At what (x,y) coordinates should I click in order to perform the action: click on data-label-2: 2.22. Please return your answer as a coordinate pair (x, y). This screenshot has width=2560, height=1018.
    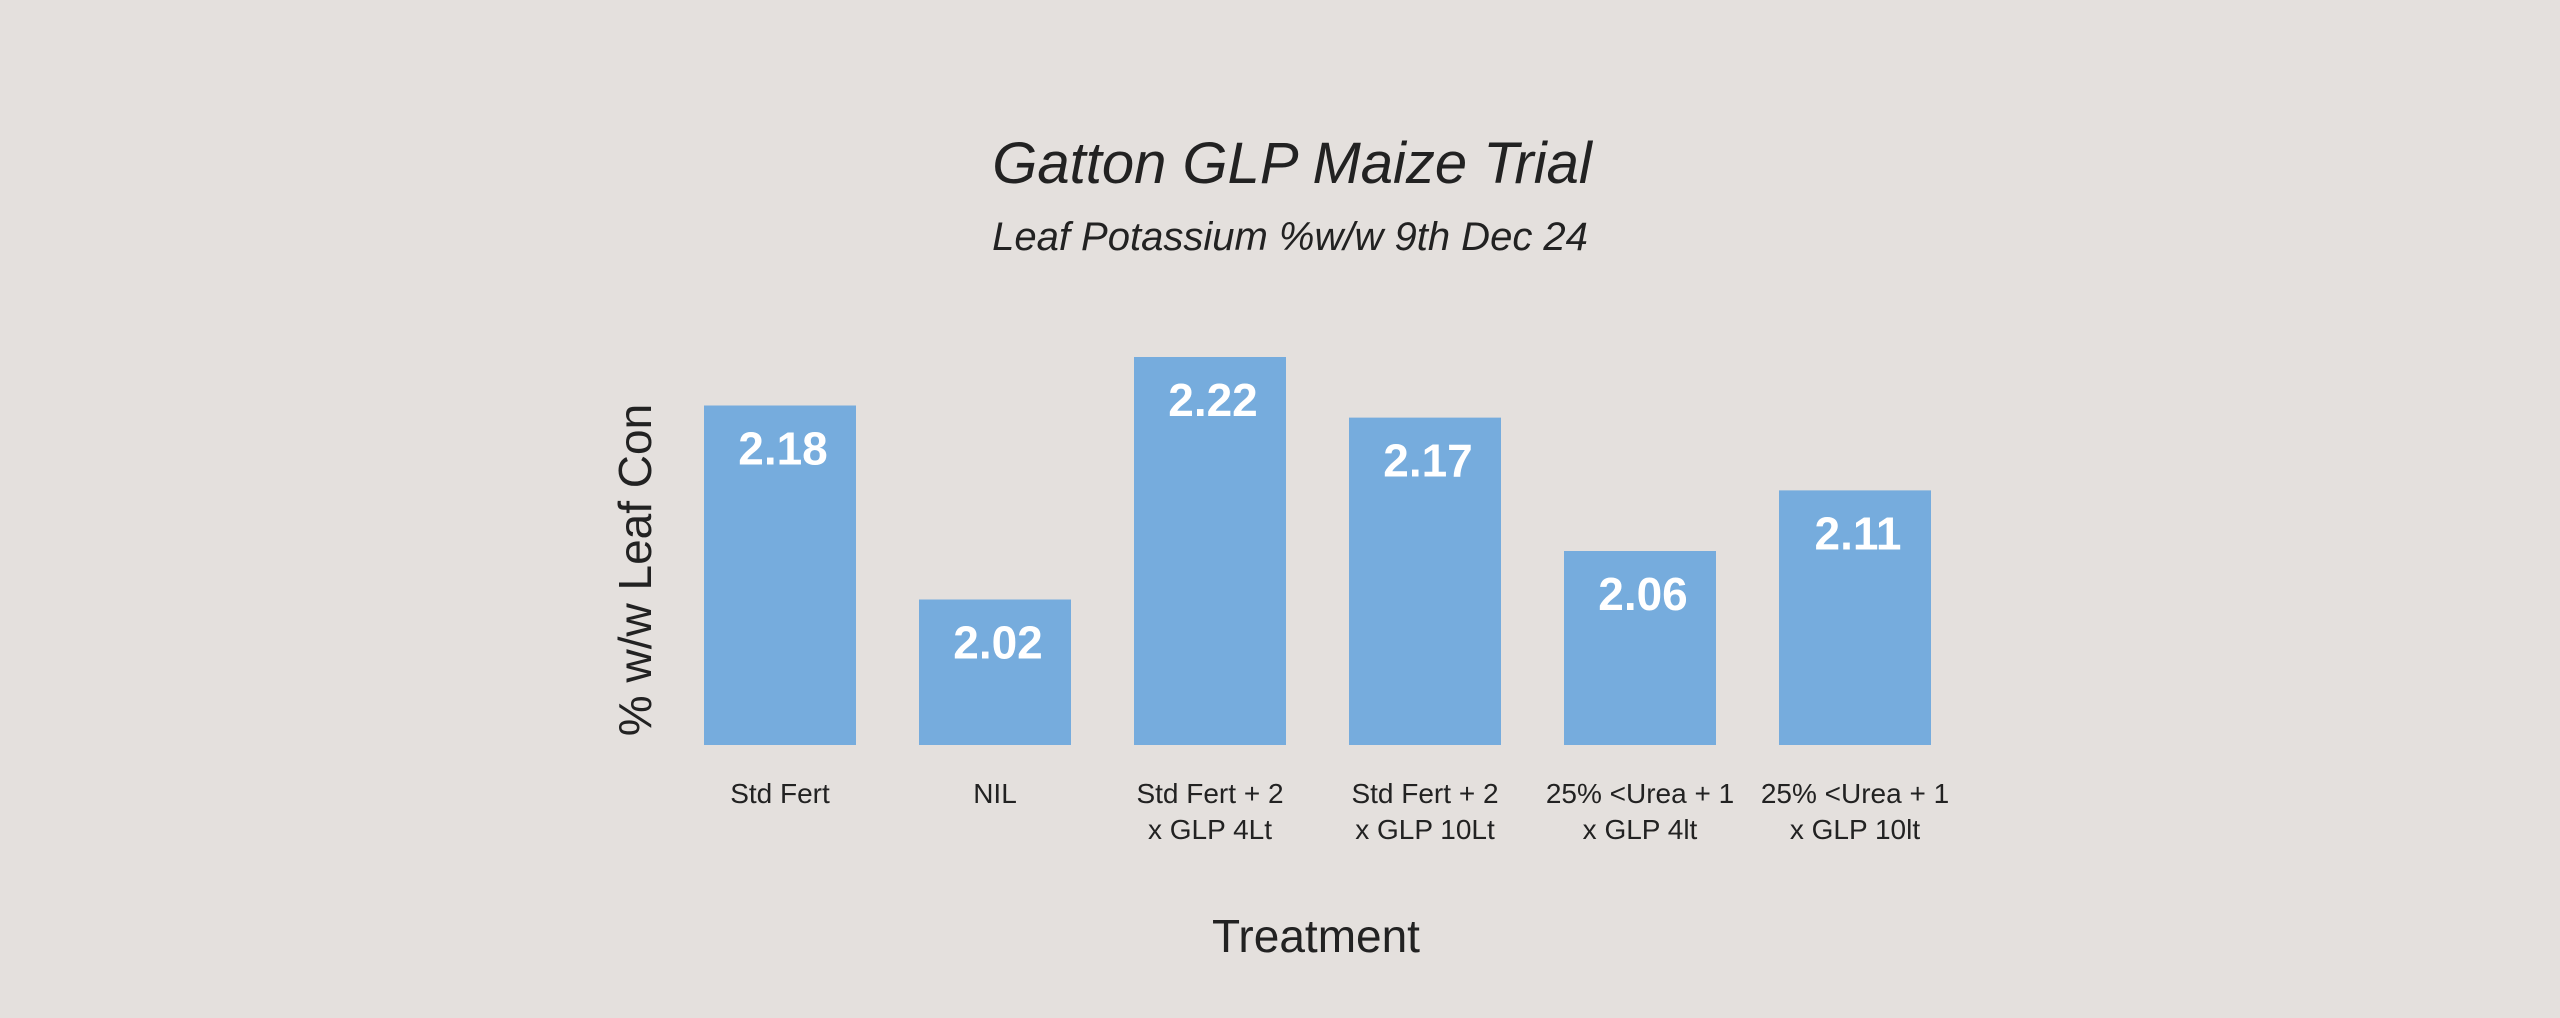
    Looking at the image, I should click on (1213, 400).